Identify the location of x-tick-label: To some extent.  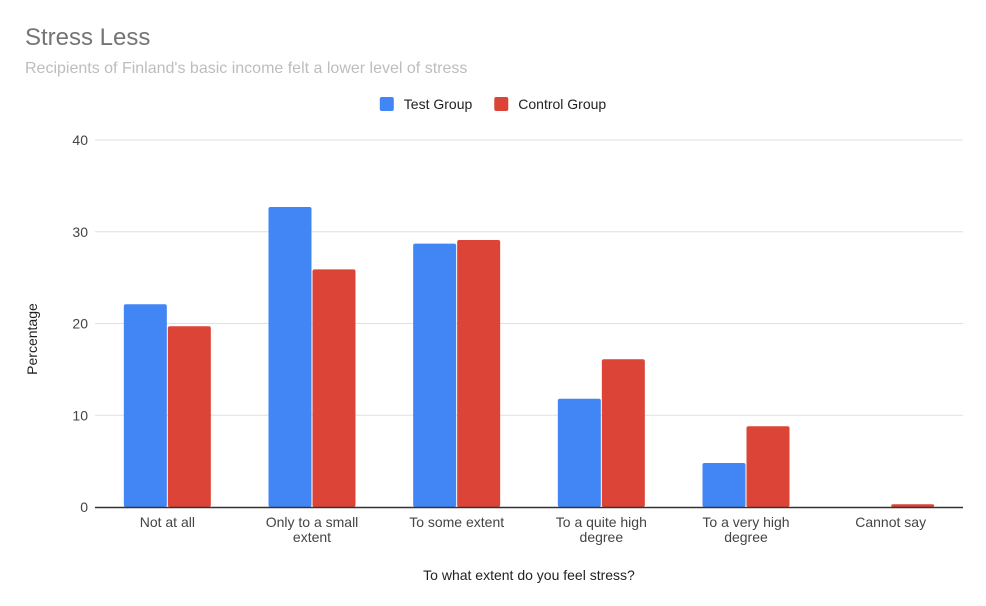
(456, 522).